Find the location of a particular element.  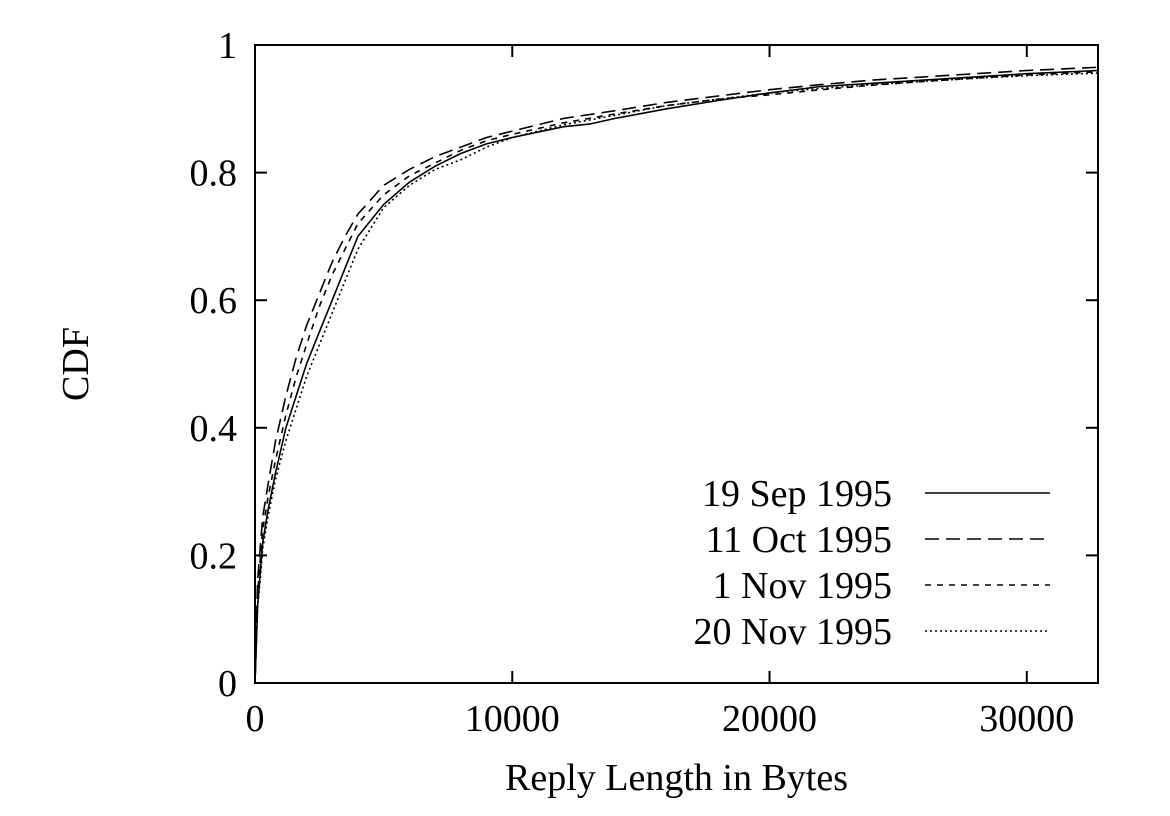

x-tick-label: 0 is located at coordinates (255, 719).